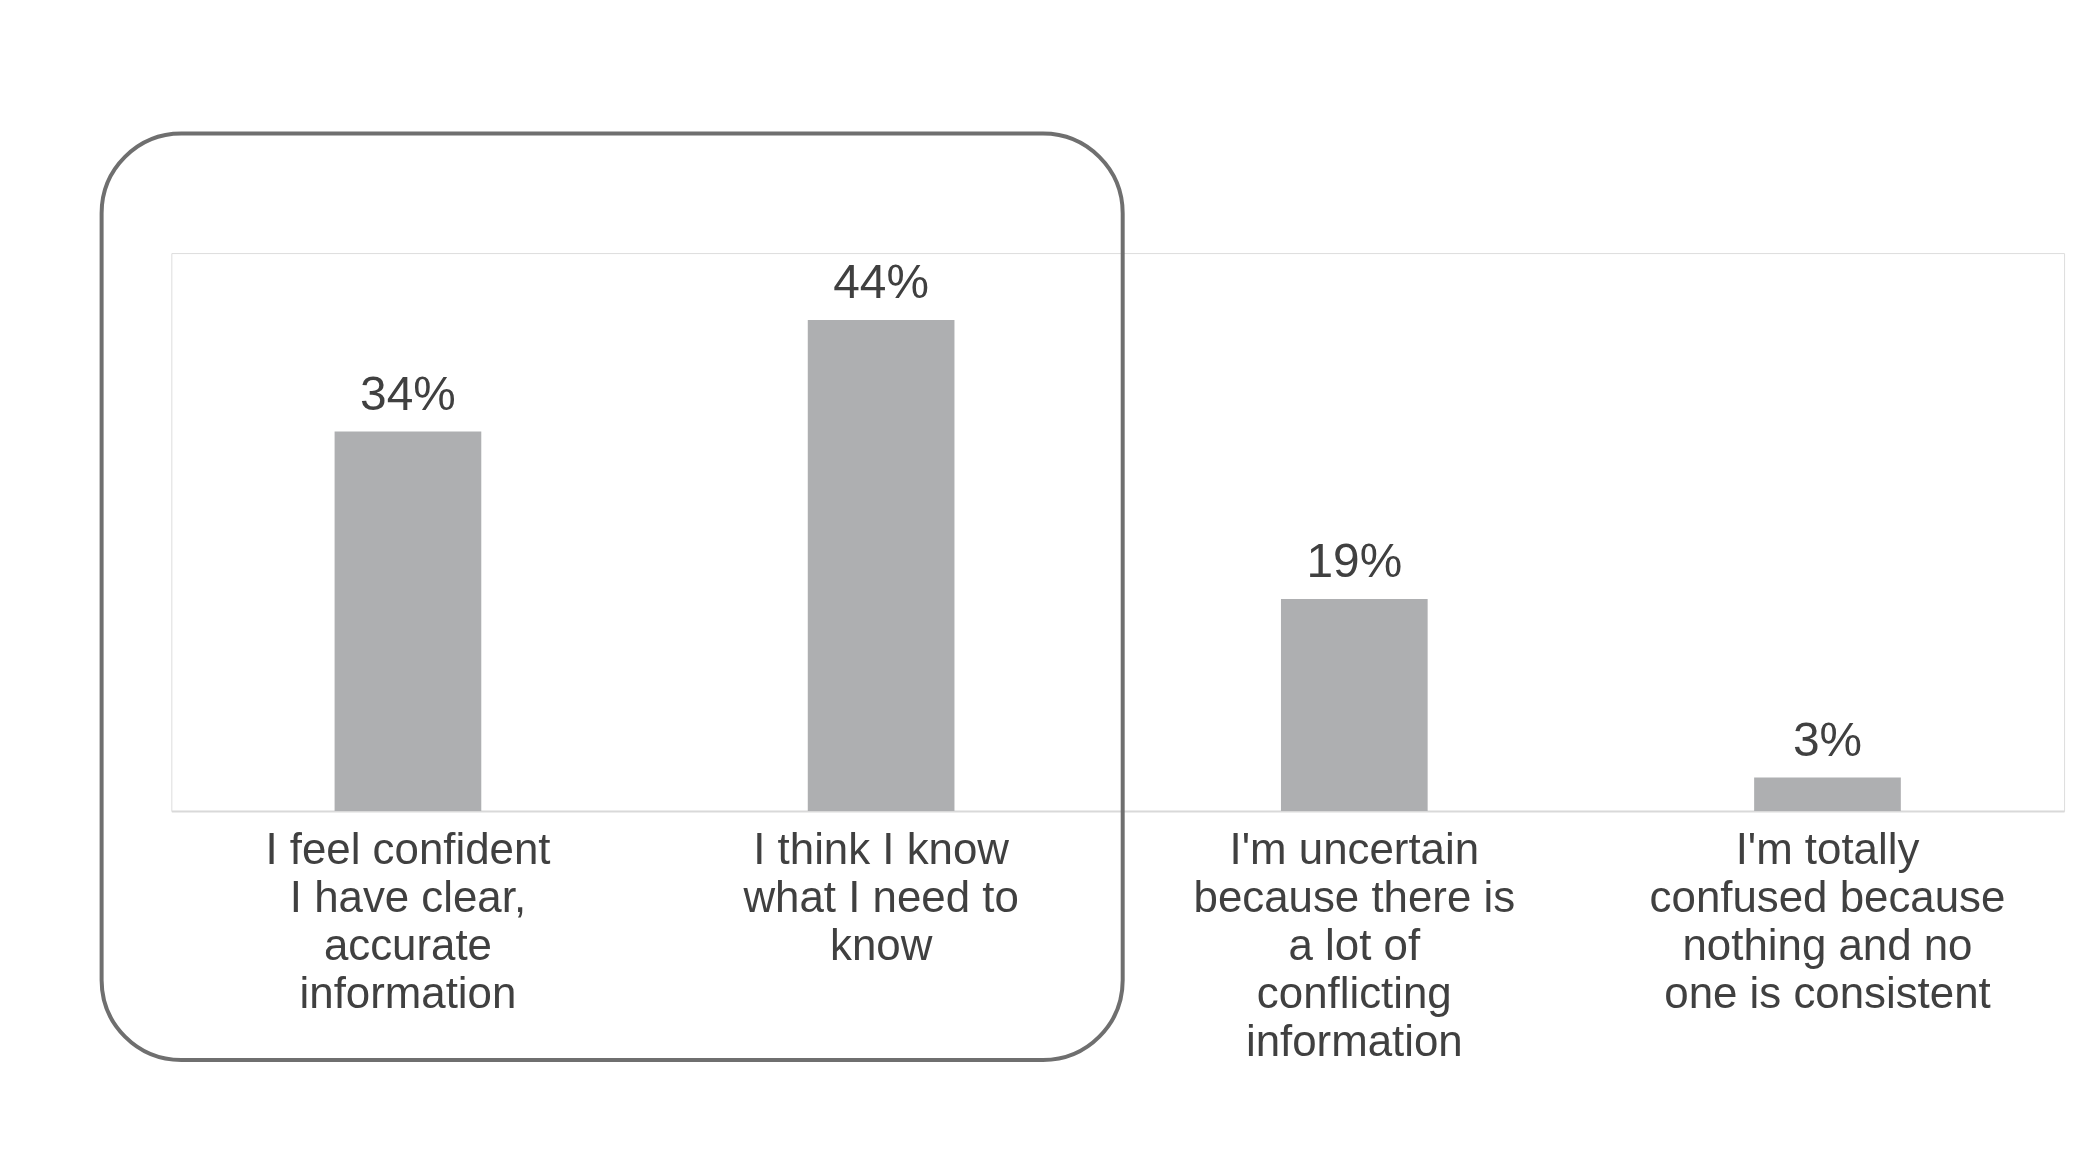  What do you see at coordinates (1827, 920) in the screenshot?
I see `x-tick-label: I'm totally confused because nothing and no one is consistent` at bounding box center [1827, 920].